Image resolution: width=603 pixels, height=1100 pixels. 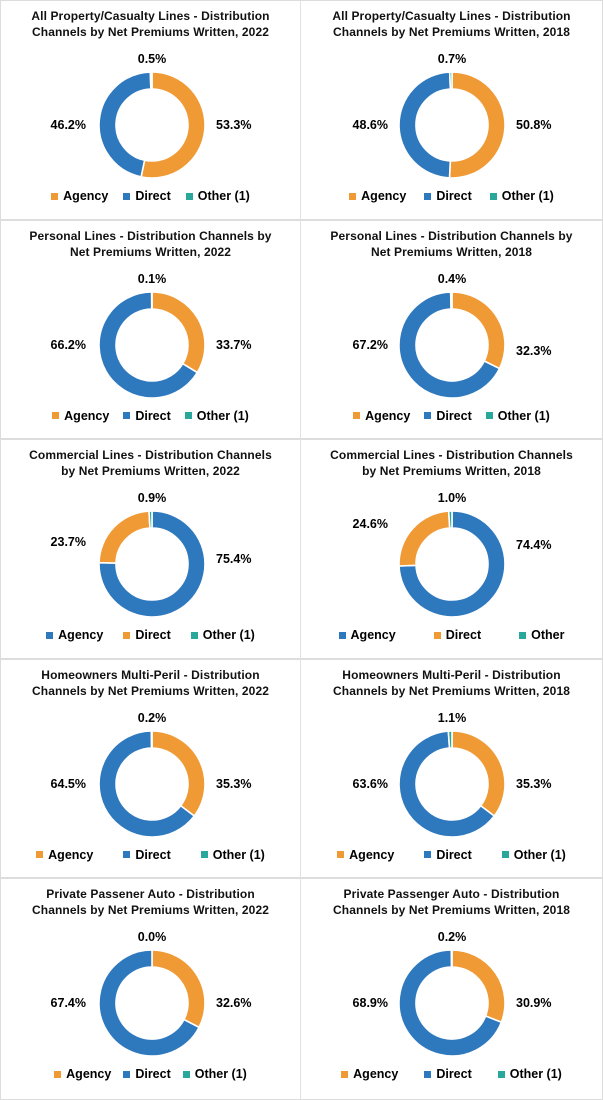 What do you see at coordinates (452, 498) in the screenshot?
I see `value-label-other: 1.0%` at bounding box center [452, 498].